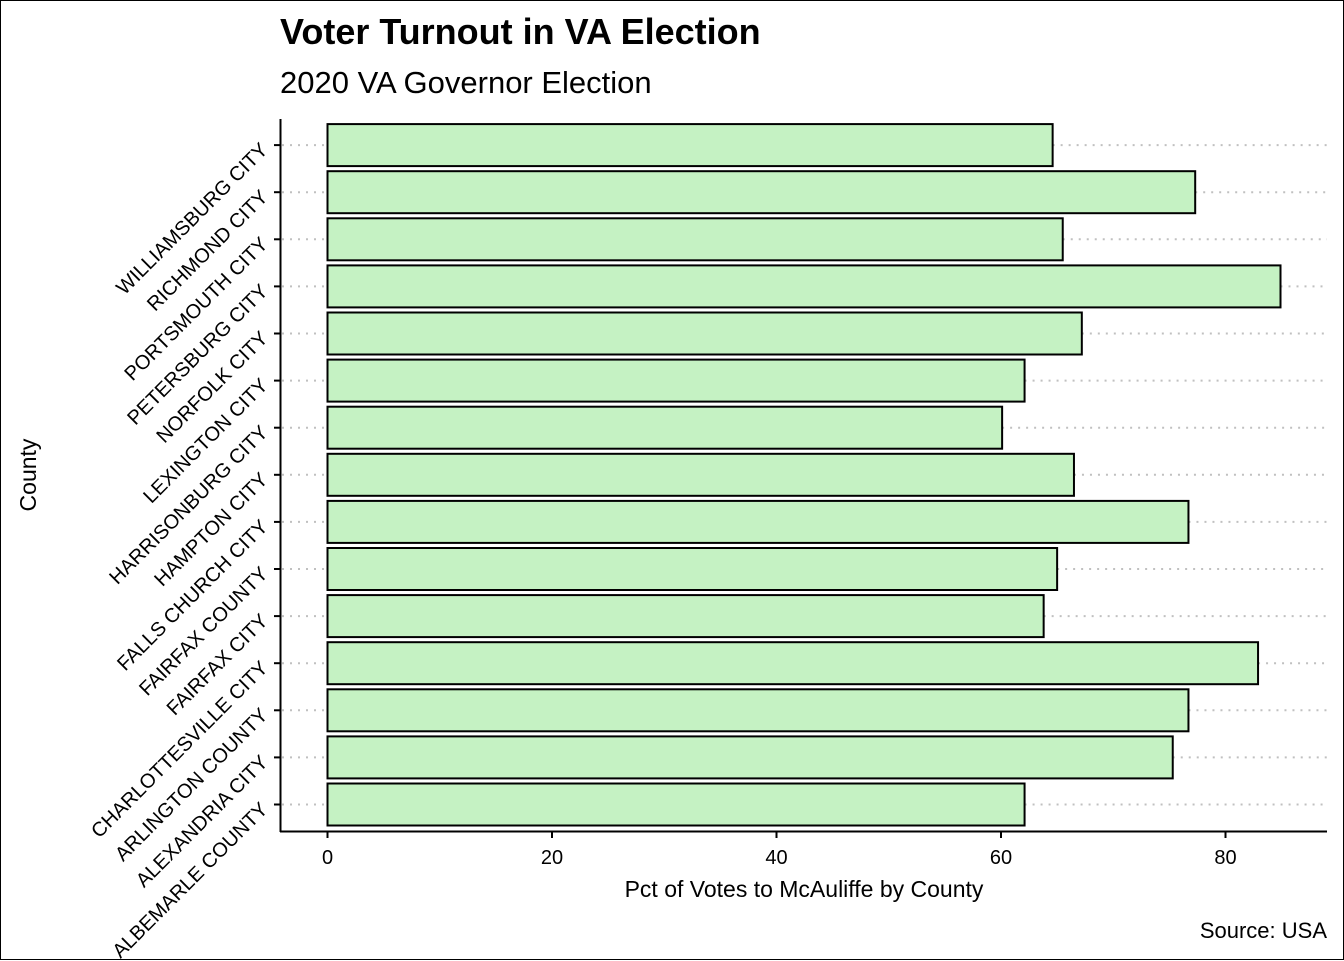 The height and width of the screenshot is (961, 1344). What do you see at coordinates (552, 858) in the screenshot?
I see `x-tick-label: 20` at bounding box center [552, 858].